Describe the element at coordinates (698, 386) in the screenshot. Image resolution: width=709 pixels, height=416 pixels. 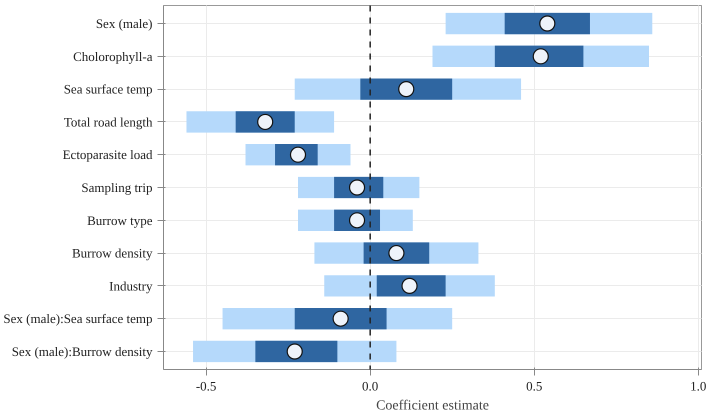
I see `x-tick-label: 1.0` at that location.